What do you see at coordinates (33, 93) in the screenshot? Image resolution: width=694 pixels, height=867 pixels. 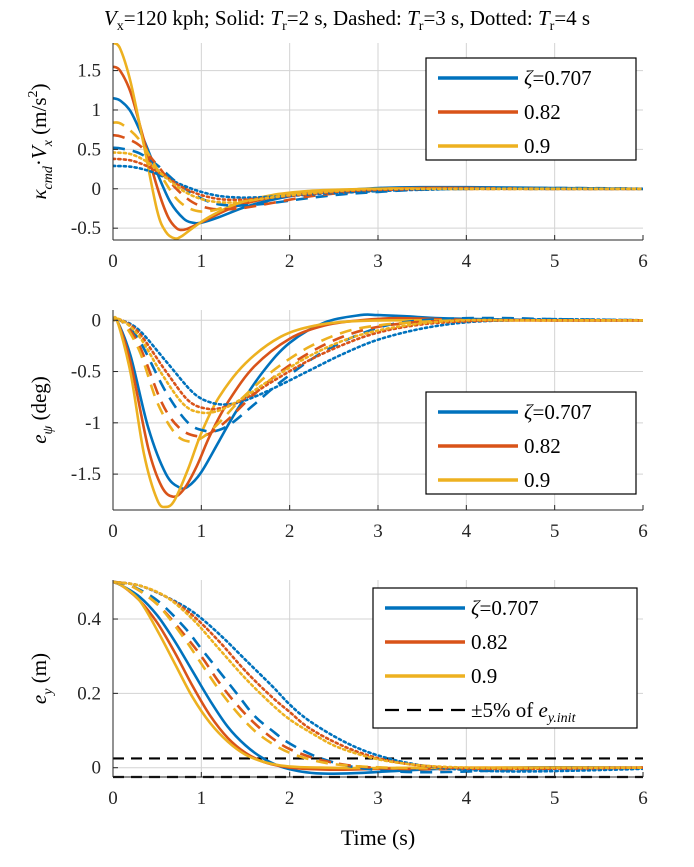 I see `ylabel-sup: 2` at bounding box center [33, 93].